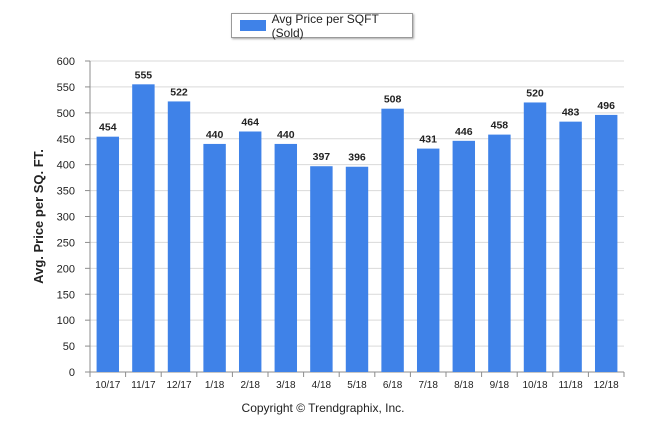 The image size is (646, 434). Describe the element at coordinates (66, 62) in the screenshot. I see `y-tick-label: 600` at that location.